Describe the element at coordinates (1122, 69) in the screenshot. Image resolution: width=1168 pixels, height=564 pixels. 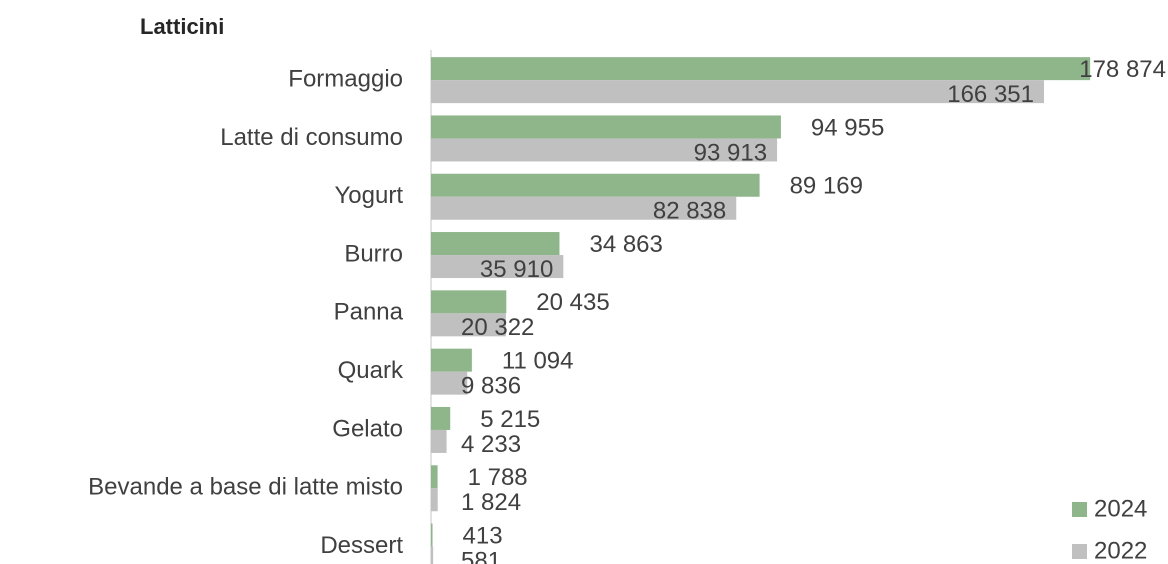
I see `data-label: 178 874` at that location.